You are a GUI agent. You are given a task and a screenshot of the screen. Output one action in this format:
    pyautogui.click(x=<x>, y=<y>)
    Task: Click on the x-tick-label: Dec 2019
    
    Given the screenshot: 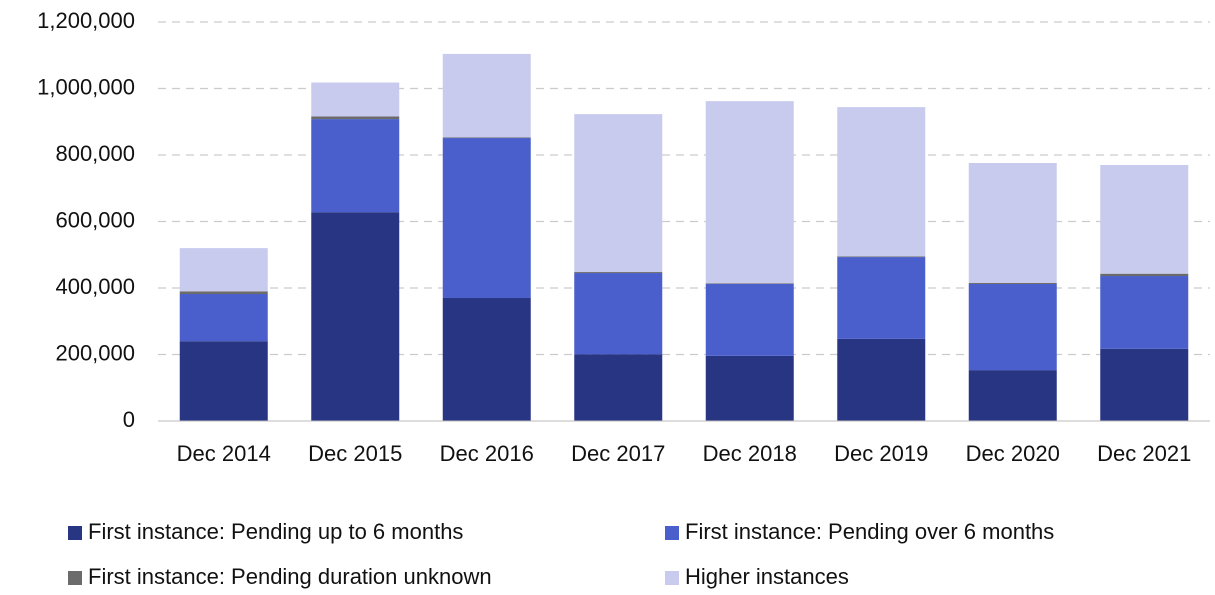 What is the action you would take?
    pyautogui.click(x=881, y=453)
    